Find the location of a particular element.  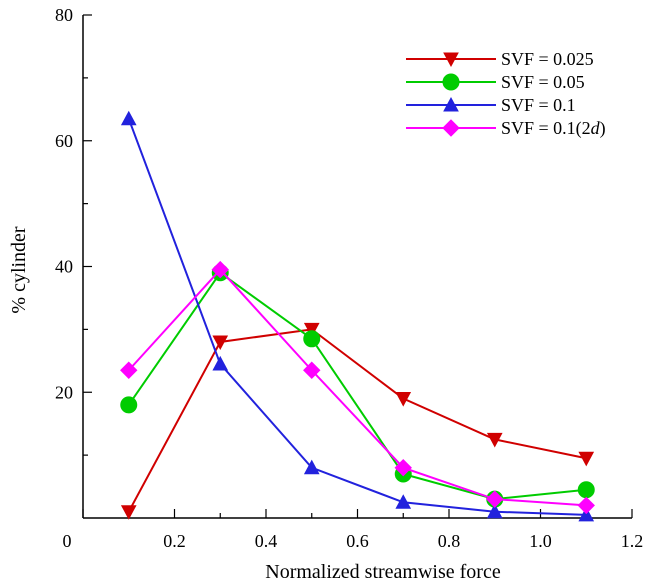

y-ticks: 20 40 60 80 is located at coordinates (73, 230).